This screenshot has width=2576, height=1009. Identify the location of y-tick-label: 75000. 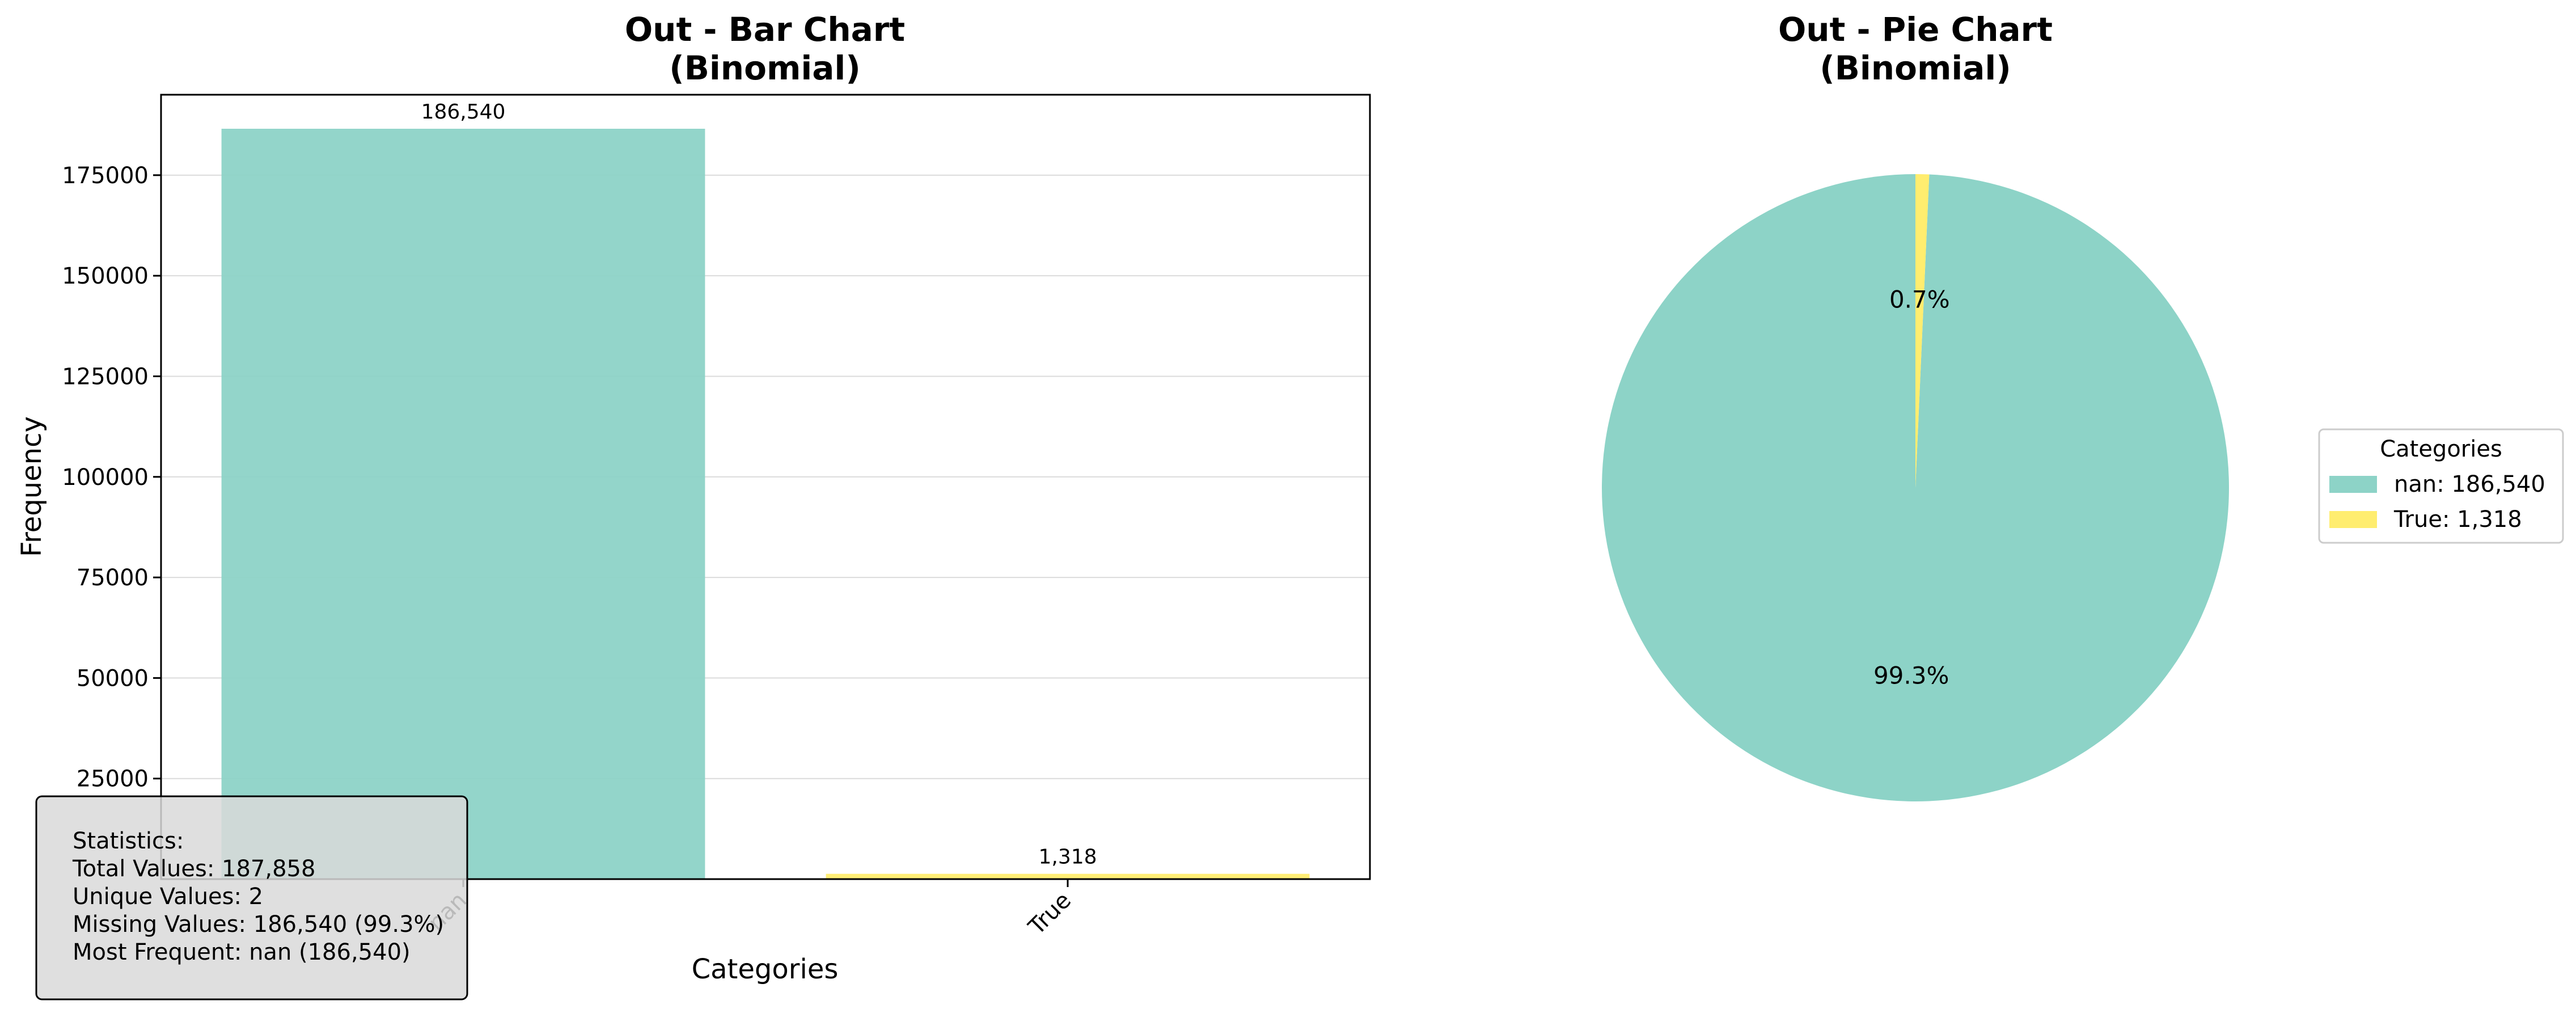
(113, 578).